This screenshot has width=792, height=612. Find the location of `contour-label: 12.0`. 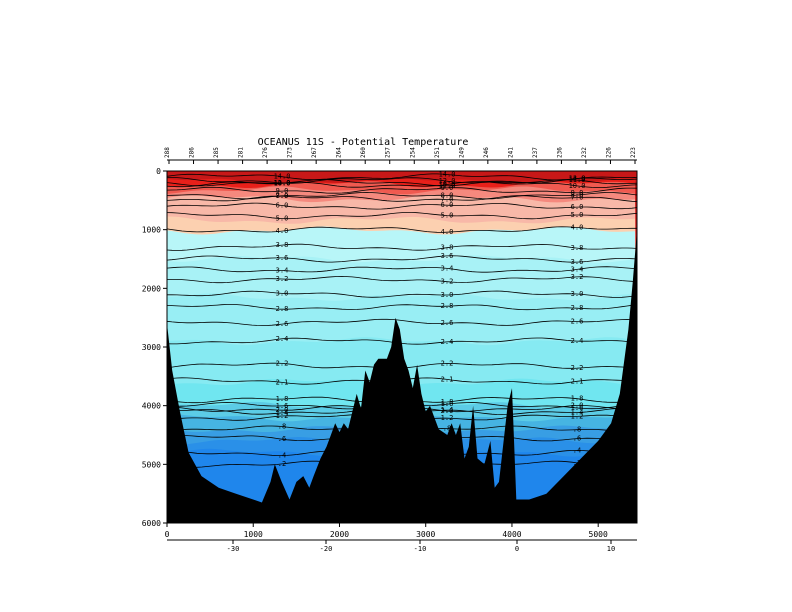

contour-label: 12.0 is located at coordinates (447, 181).